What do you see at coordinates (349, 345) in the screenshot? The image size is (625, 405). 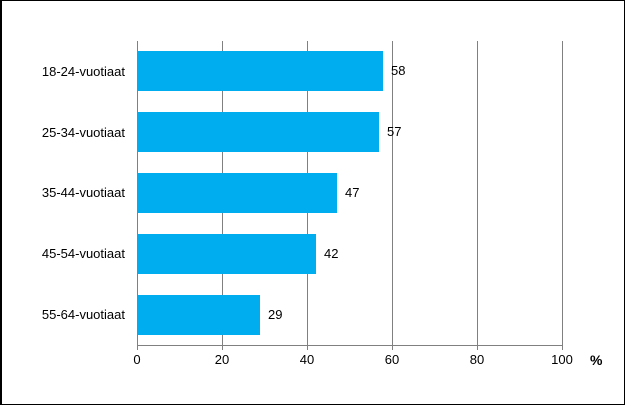 I see `x-axis-line` at bounding box center [349, 345].